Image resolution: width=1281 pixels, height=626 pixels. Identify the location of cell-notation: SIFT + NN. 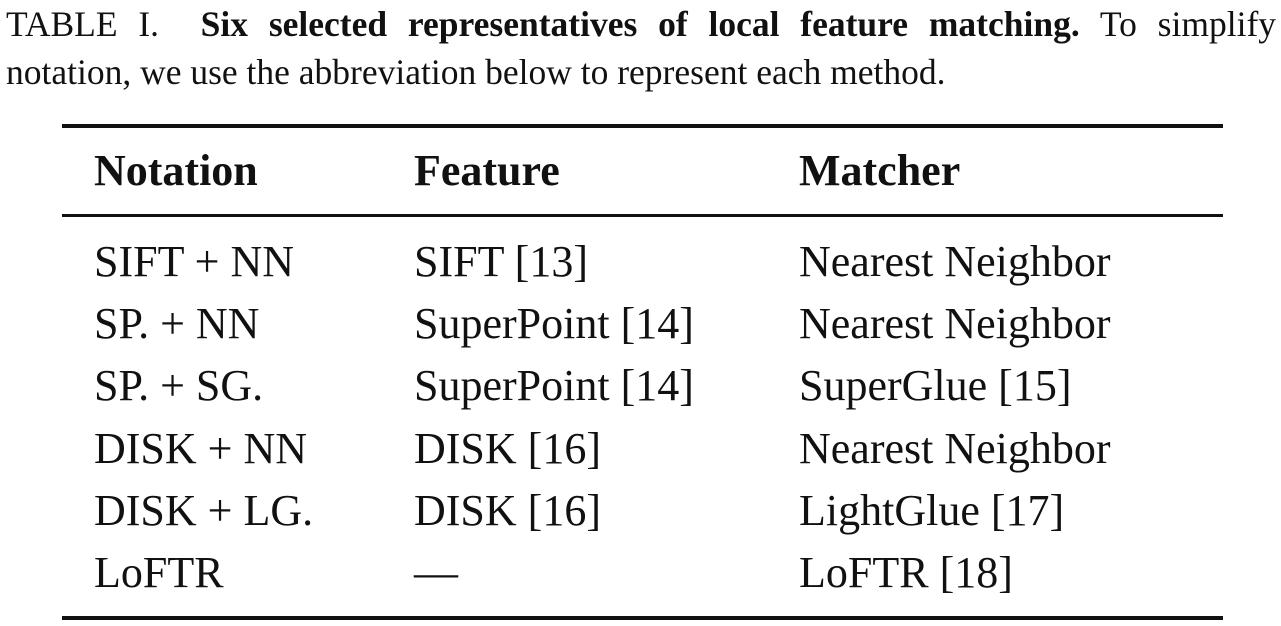
(194, 261).